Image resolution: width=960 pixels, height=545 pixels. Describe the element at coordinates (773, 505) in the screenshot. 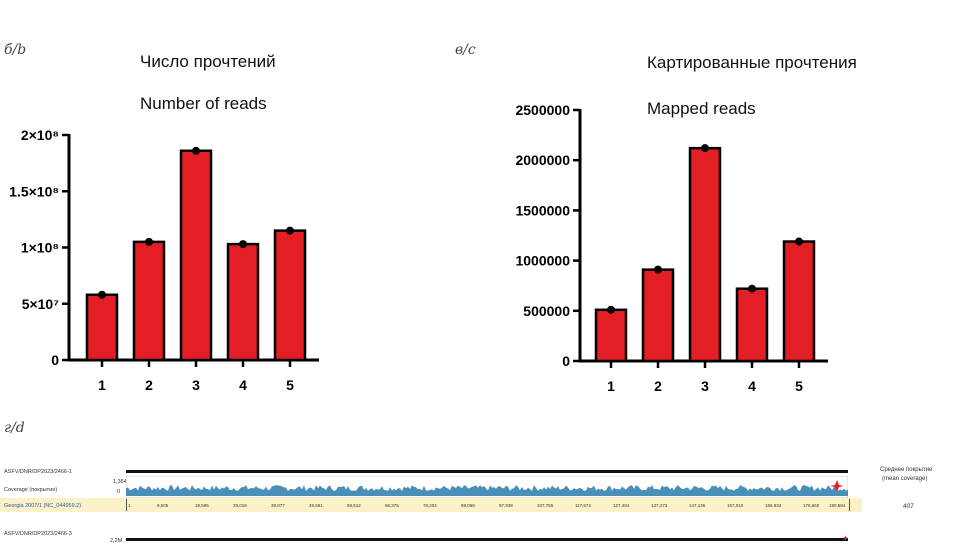

I see `ruler-position-label: 166,834` at that location.